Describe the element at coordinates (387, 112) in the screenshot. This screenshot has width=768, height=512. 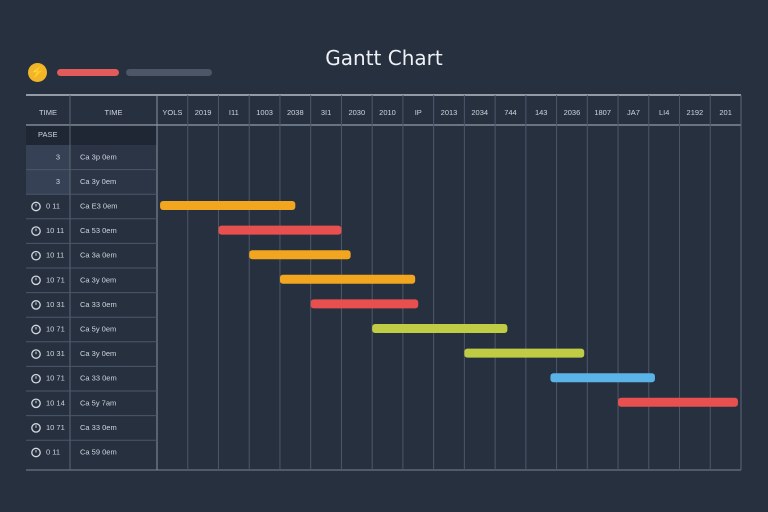
I see `timeline-tick-label: 2010` at that location.